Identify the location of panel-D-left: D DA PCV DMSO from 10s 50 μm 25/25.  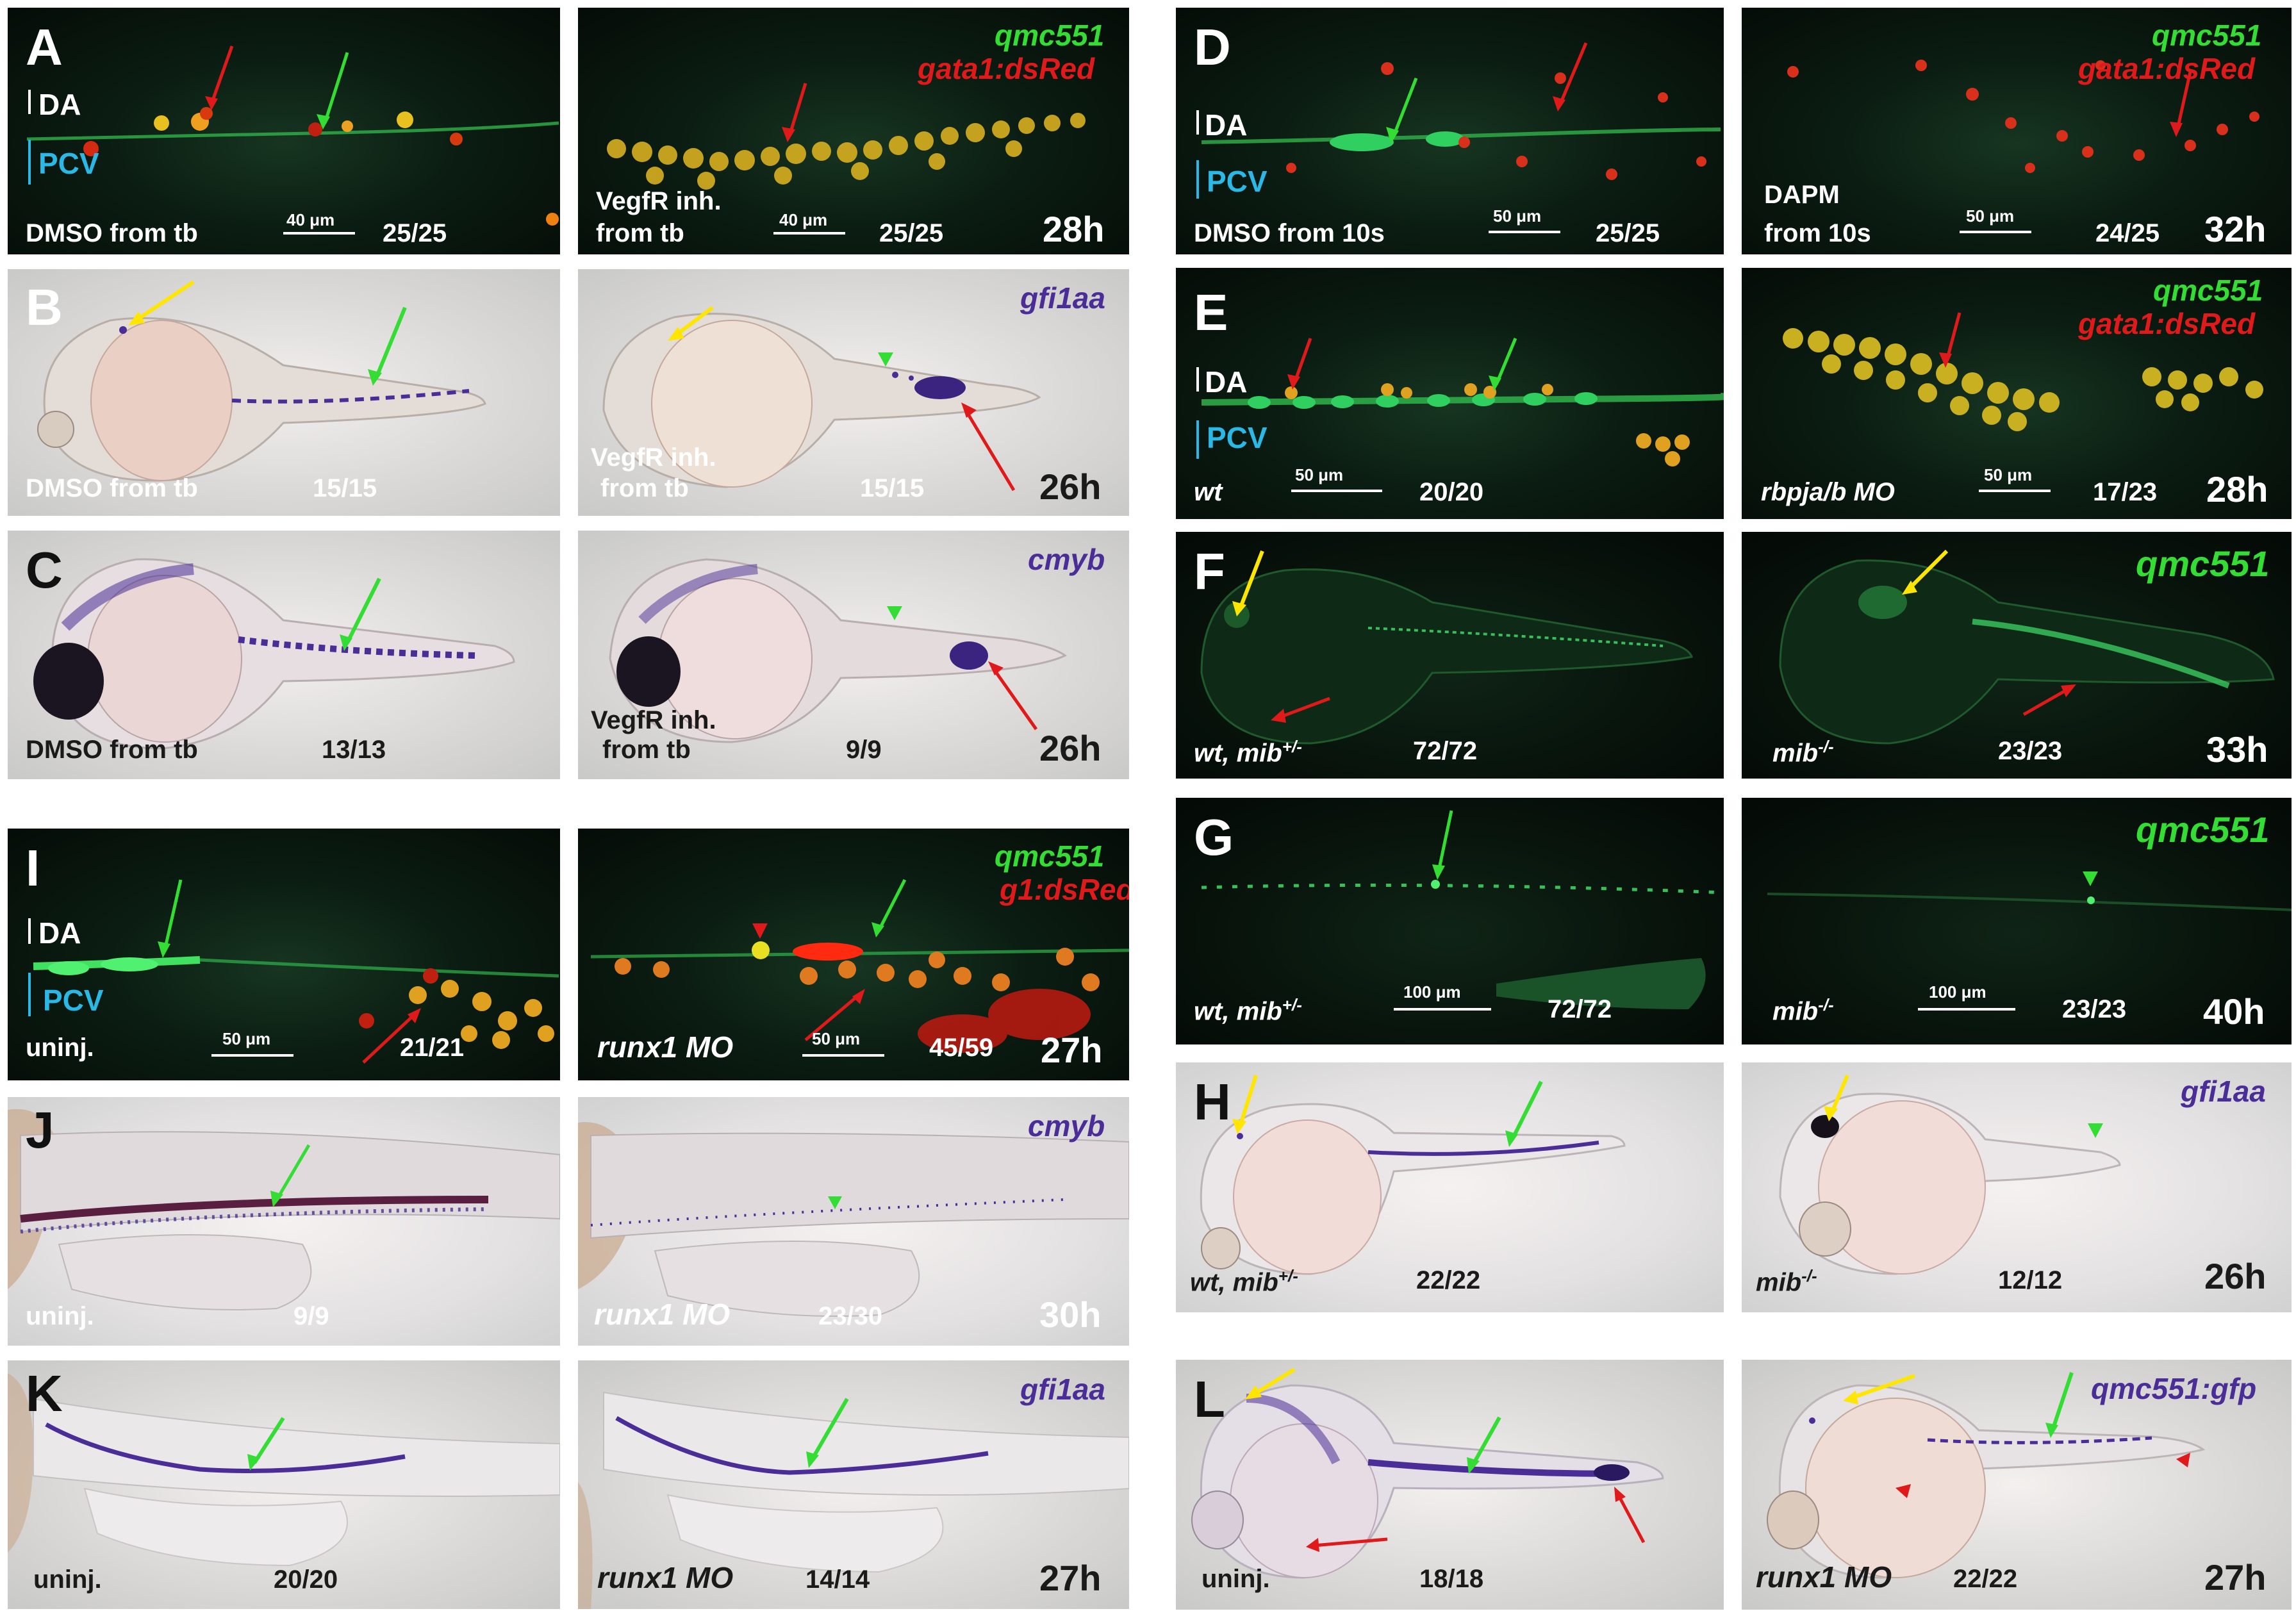
(1450, 131).